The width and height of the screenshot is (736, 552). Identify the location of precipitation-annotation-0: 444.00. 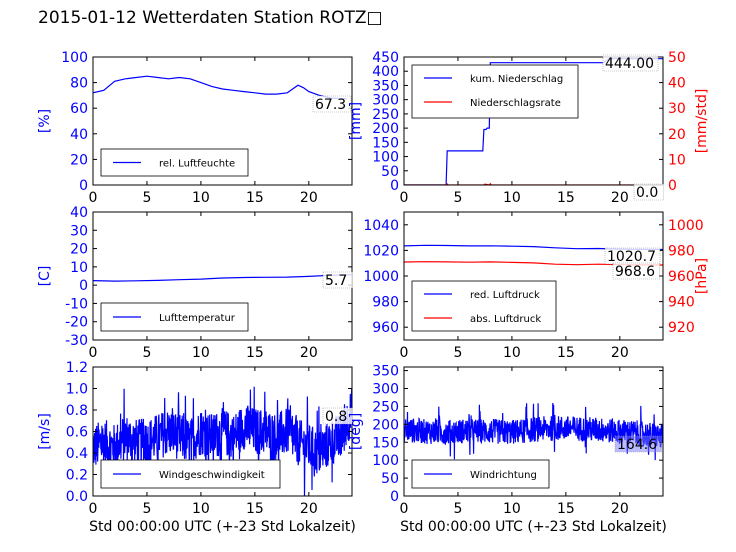
(629, 64).